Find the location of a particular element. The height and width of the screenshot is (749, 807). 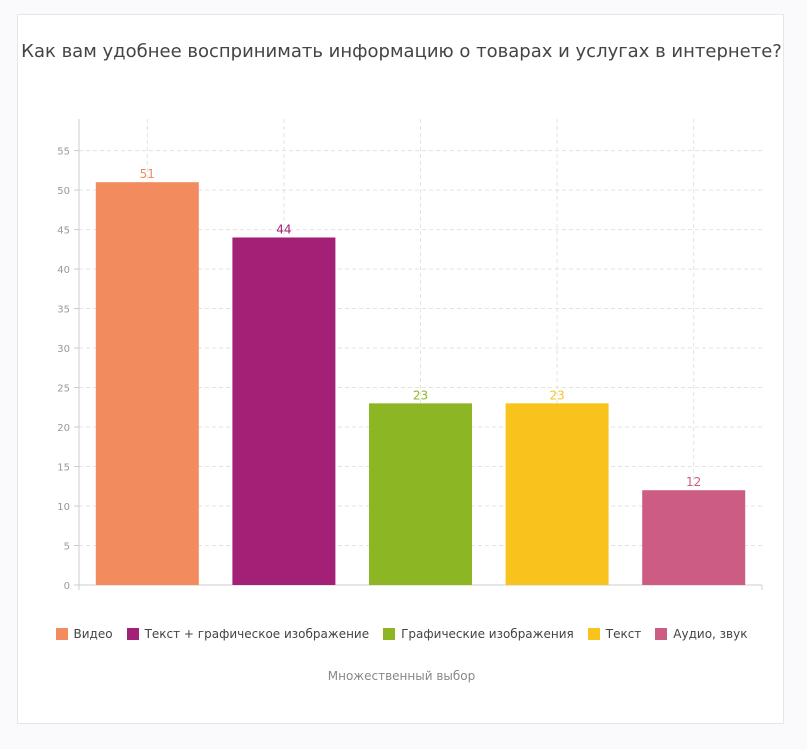

legend-item: Видео is located at coordinates (84, 634).